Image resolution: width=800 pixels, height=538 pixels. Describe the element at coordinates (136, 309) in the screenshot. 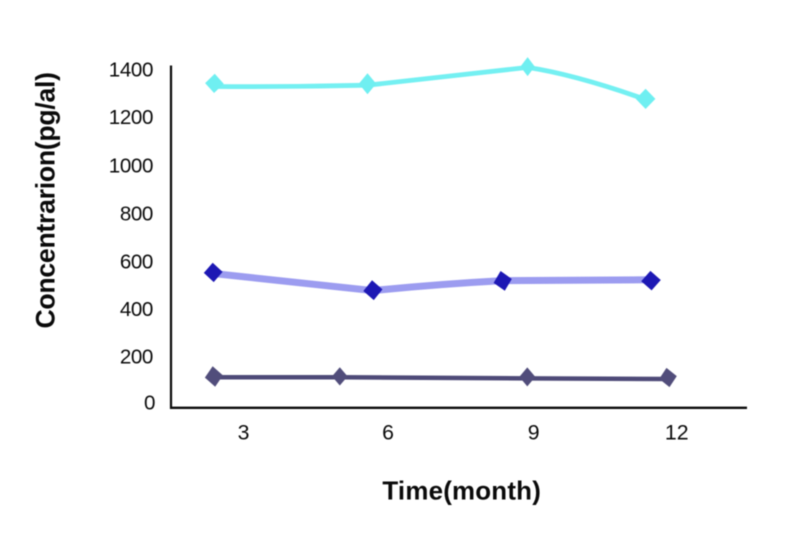

I see `svg-text: 400` at that location.